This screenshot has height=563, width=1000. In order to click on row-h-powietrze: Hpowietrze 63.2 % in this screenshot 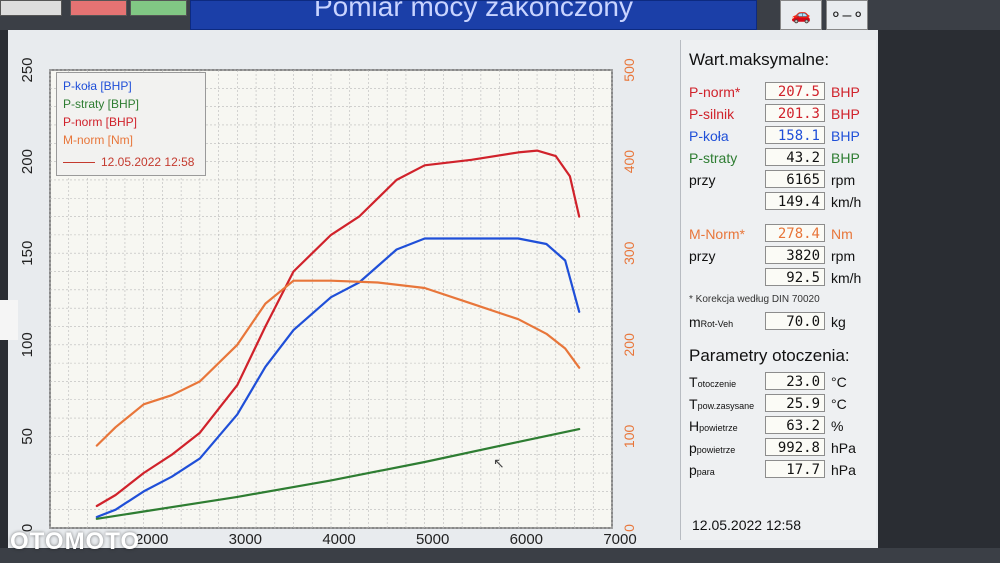, I will do `click(781, 426)`.